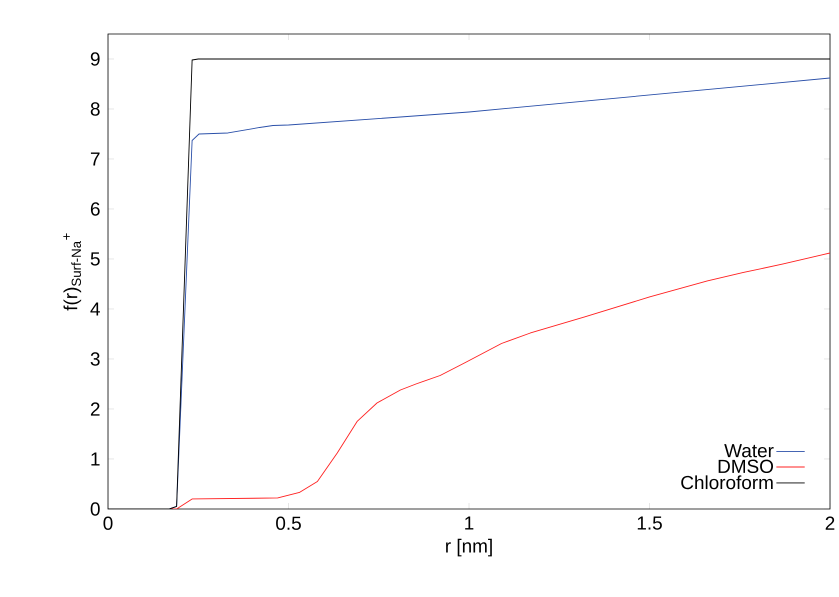 This screenshot has width=839, height=597. What do you see at coordinates (95, 209) in the screenshot?
I see `y-tick-label: 6` at bounding box center [95, 209].